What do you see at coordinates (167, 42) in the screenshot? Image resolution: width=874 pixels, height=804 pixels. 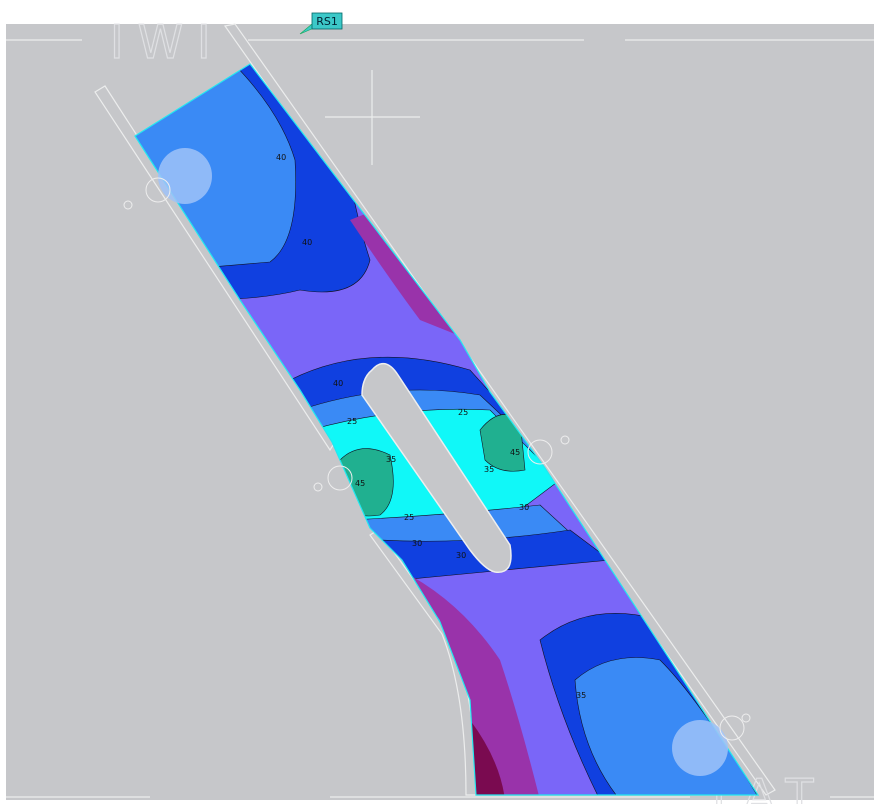 I see `background-label: IWI` at bounding box center [167, 42].